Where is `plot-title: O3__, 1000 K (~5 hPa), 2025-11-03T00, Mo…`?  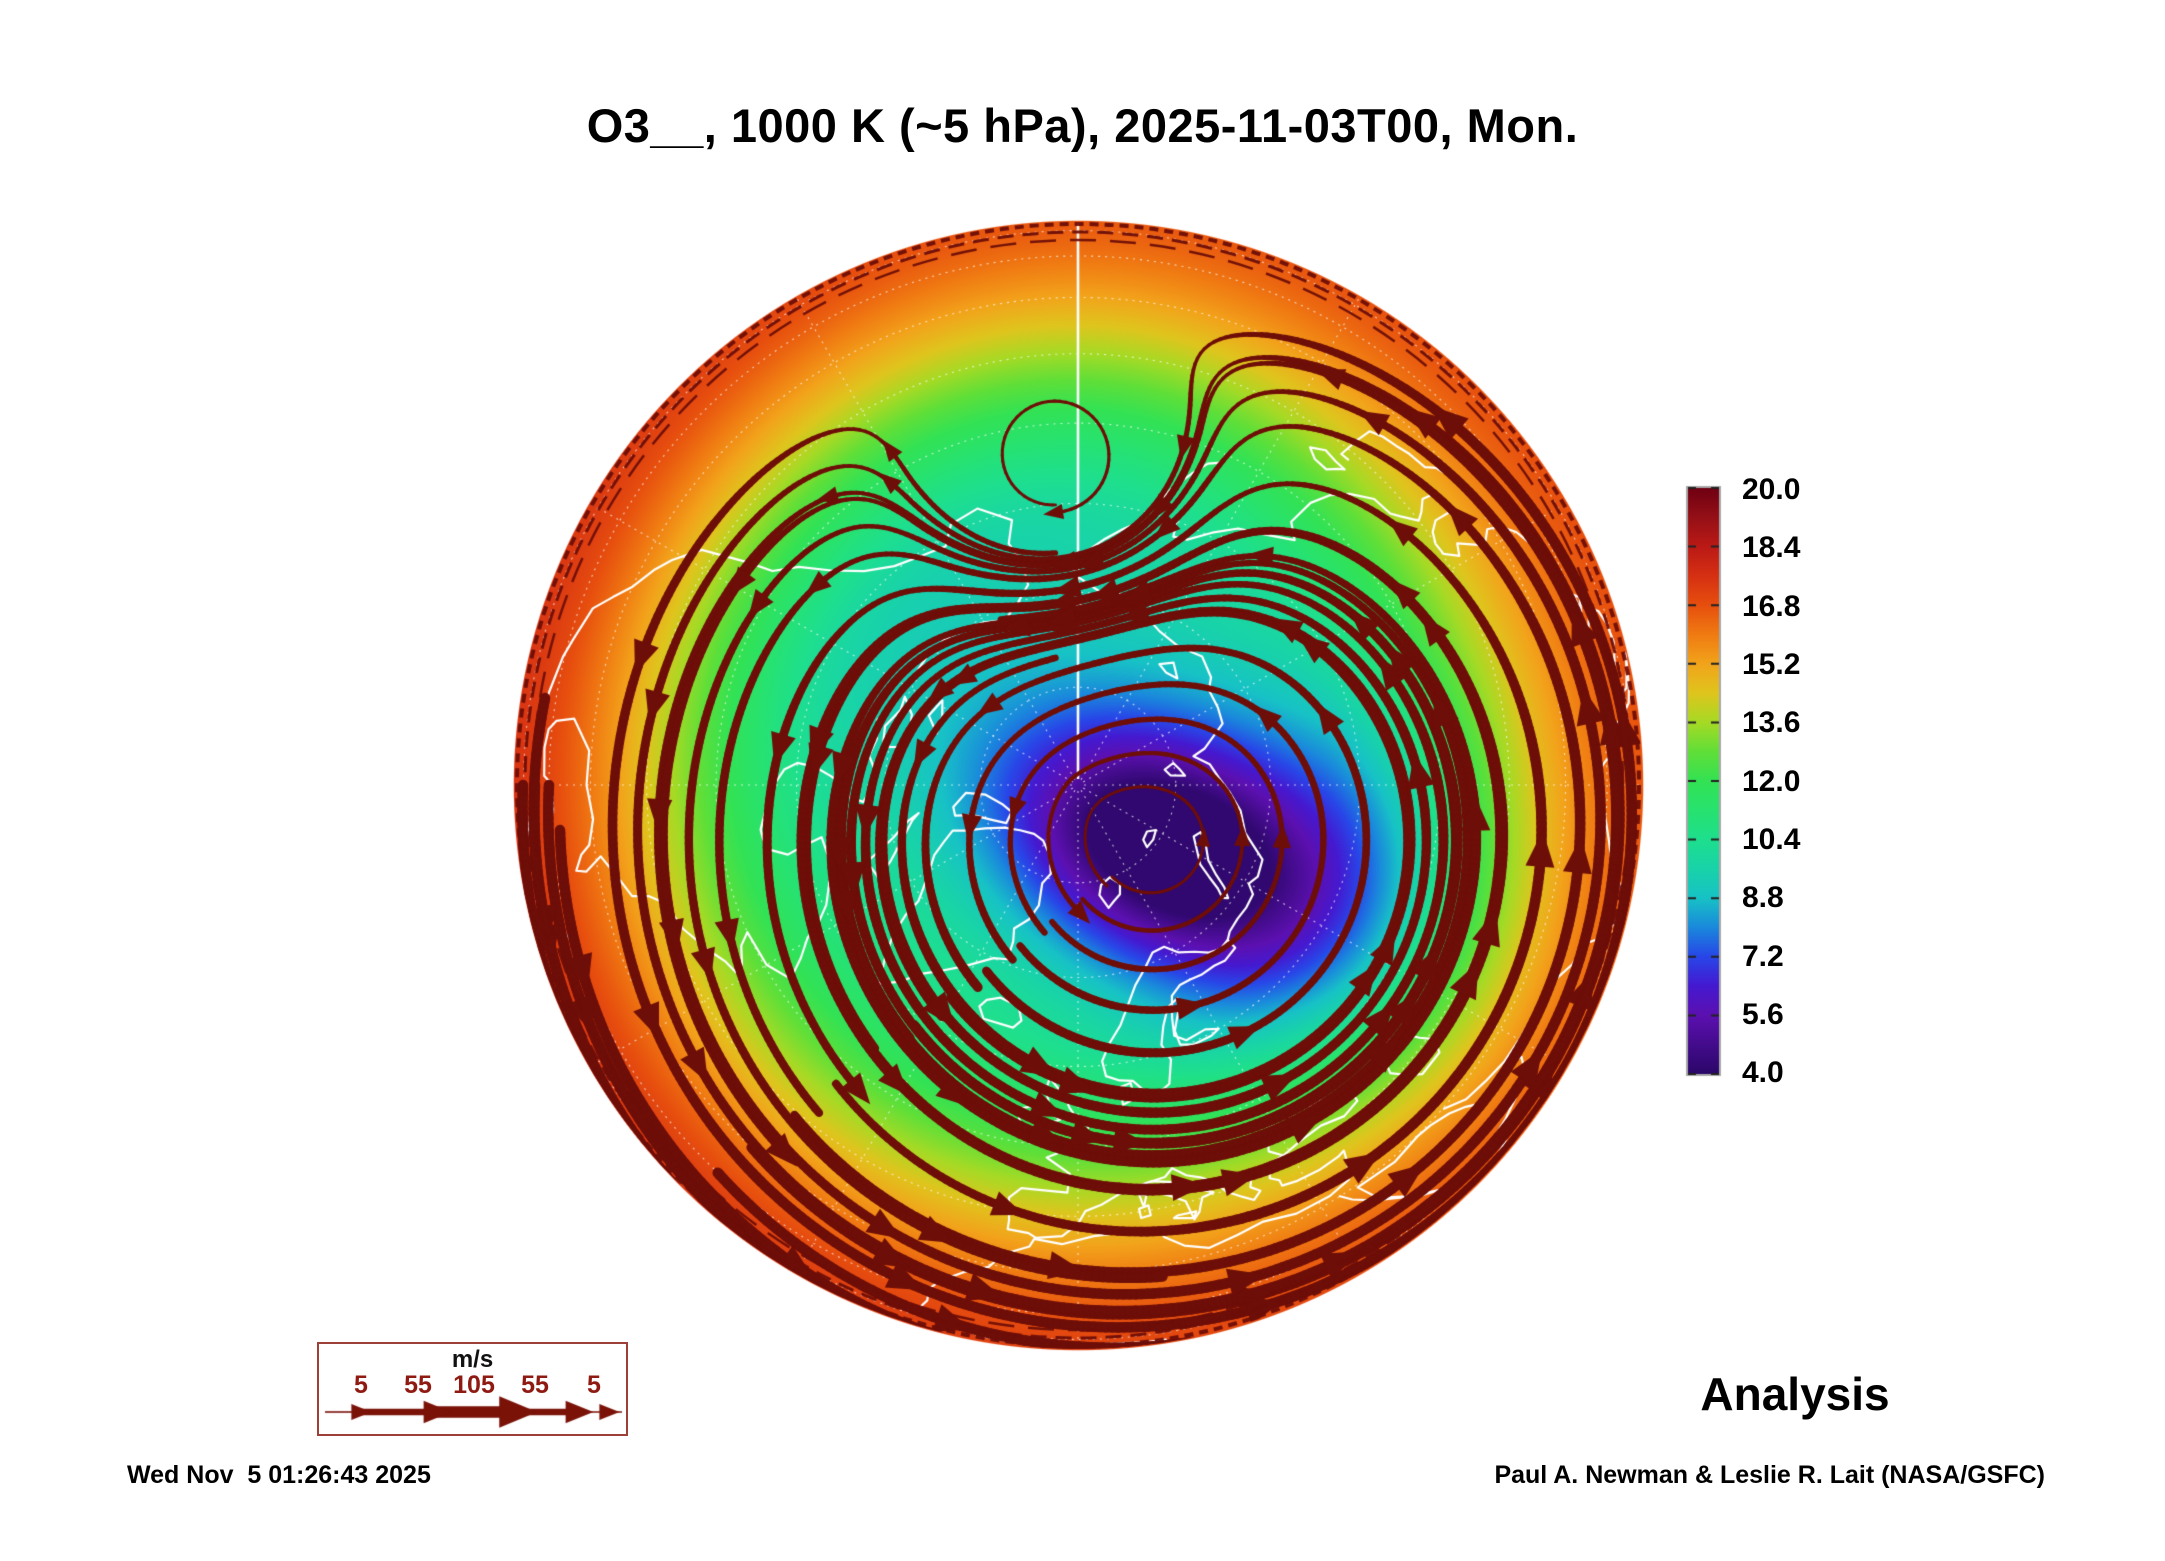 plot-title: O3__, 1000 K (~5 hPa), 2025-11-03T00, Mo… is located at coordinates (1082, 125).